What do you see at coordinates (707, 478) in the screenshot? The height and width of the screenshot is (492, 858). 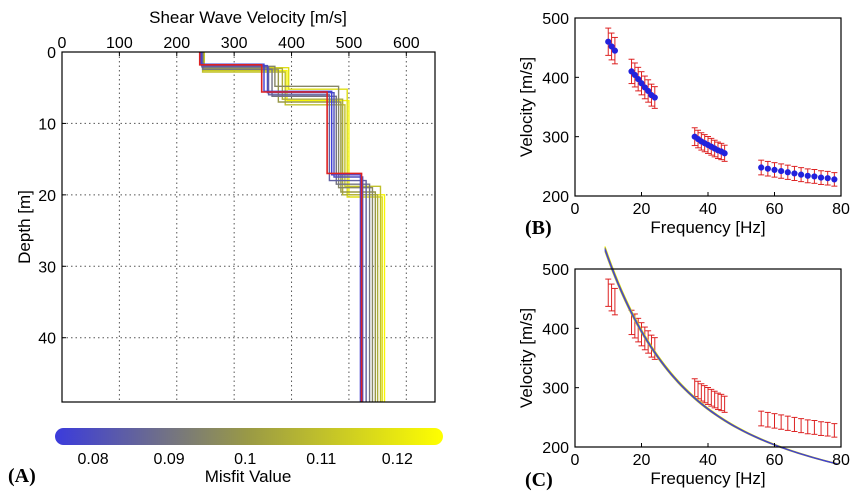 I see `panel-c-x-axis-label: Frequency [Hz]` at bounding box center [707, 478].